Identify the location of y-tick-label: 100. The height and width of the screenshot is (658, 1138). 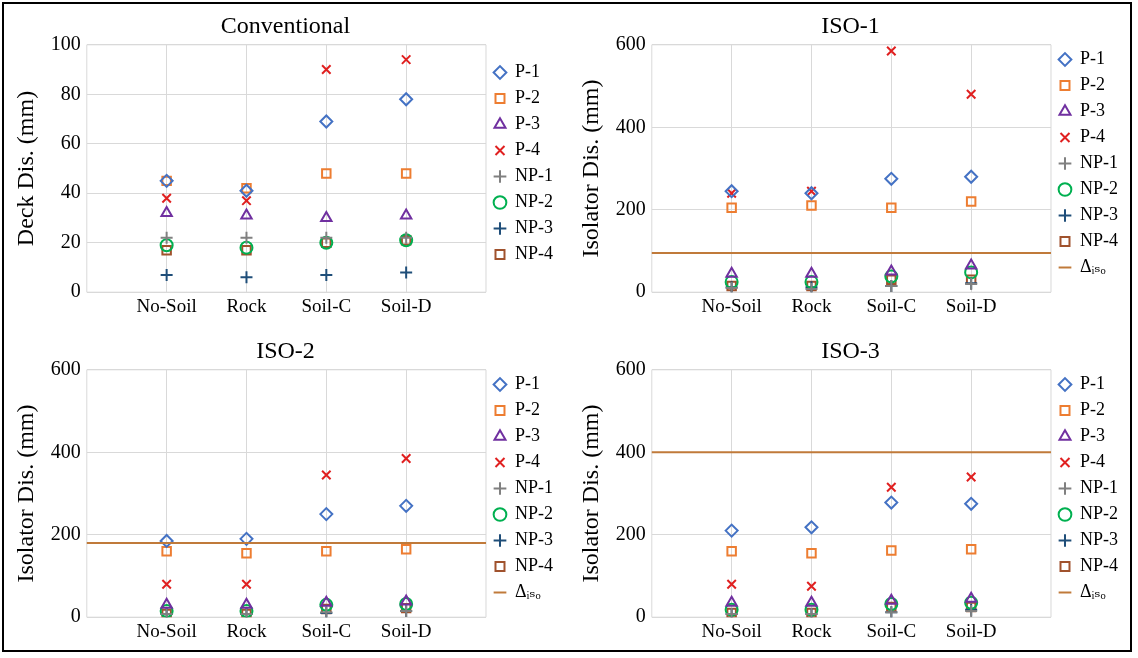
(65, 43).